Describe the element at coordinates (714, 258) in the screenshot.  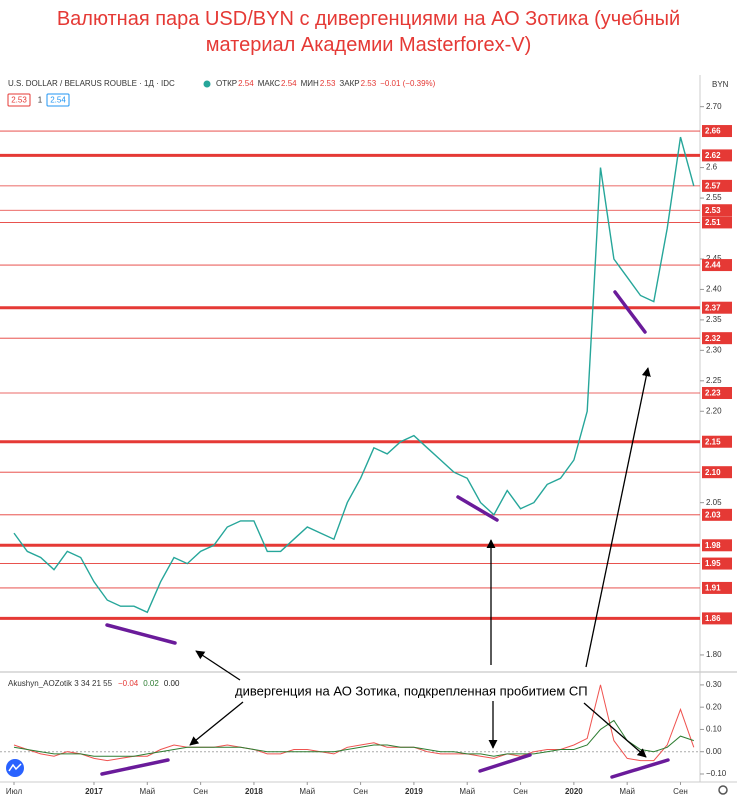
I see `y-tick-label: 2.45` at that location.